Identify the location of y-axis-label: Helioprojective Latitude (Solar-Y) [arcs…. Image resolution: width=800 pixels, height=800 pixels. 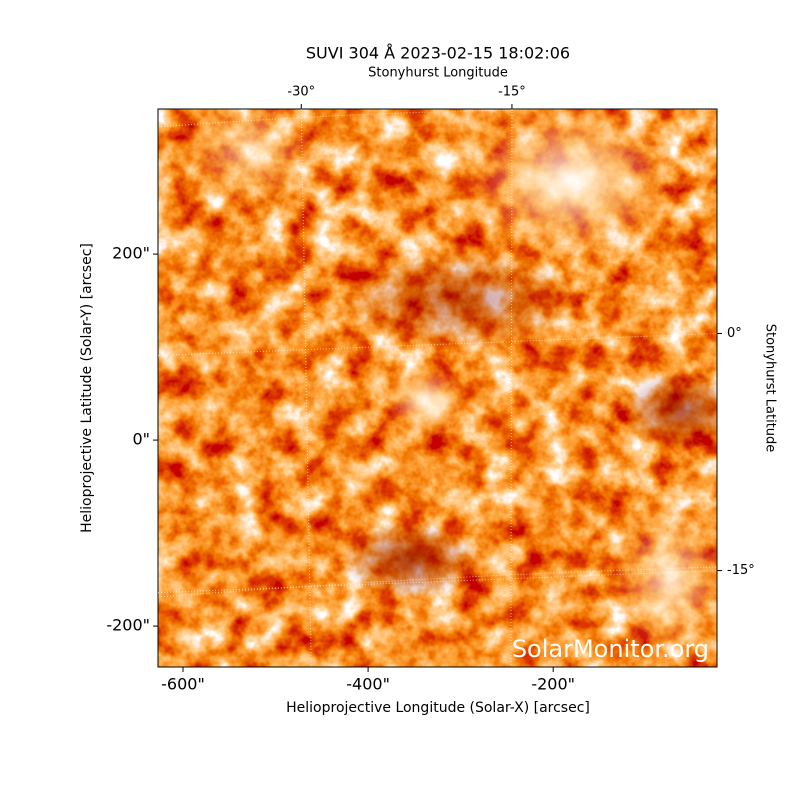
(87, 388).